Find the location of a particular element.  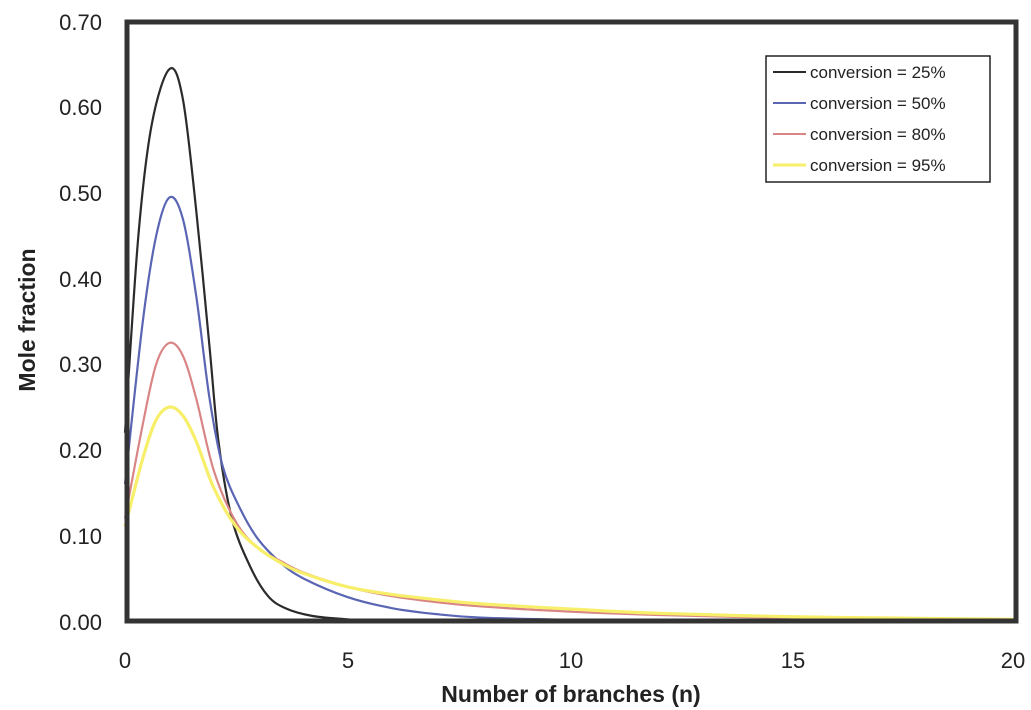

x-axis-title: Number of branches (n) is located at coordinates (570, 694).